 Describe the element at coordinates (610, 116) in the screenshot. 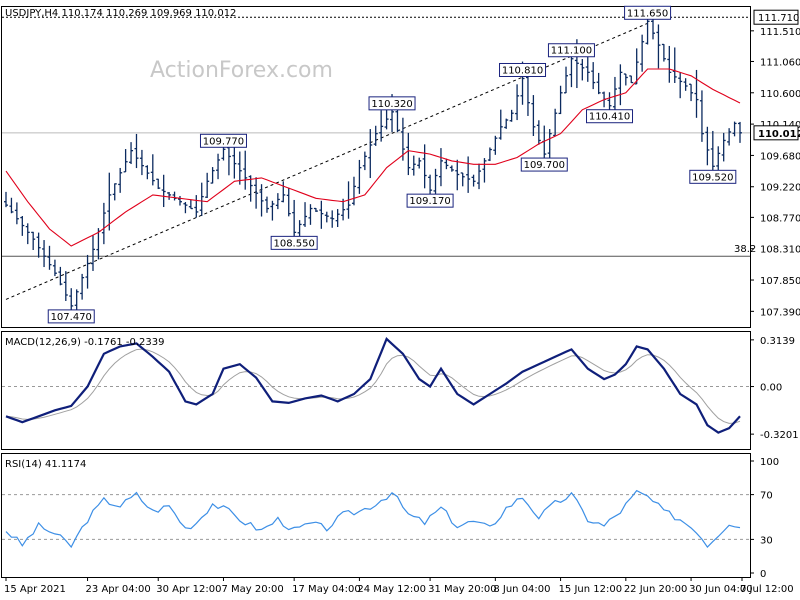

I see `swing-label: 110.410` at that location.